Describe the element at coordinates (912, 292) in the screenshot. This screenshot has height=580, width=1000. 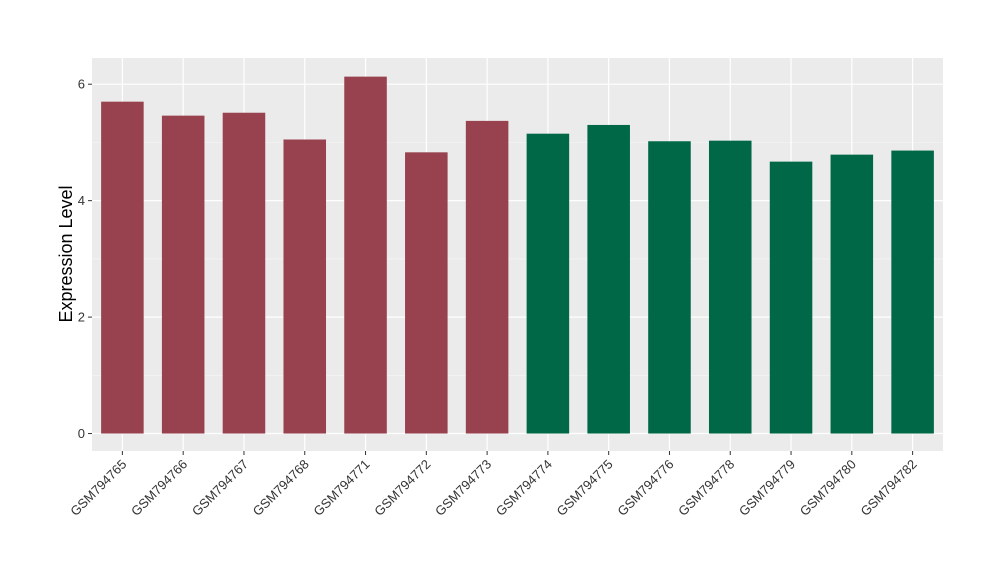
I see `bar-GSM794782` at that location.